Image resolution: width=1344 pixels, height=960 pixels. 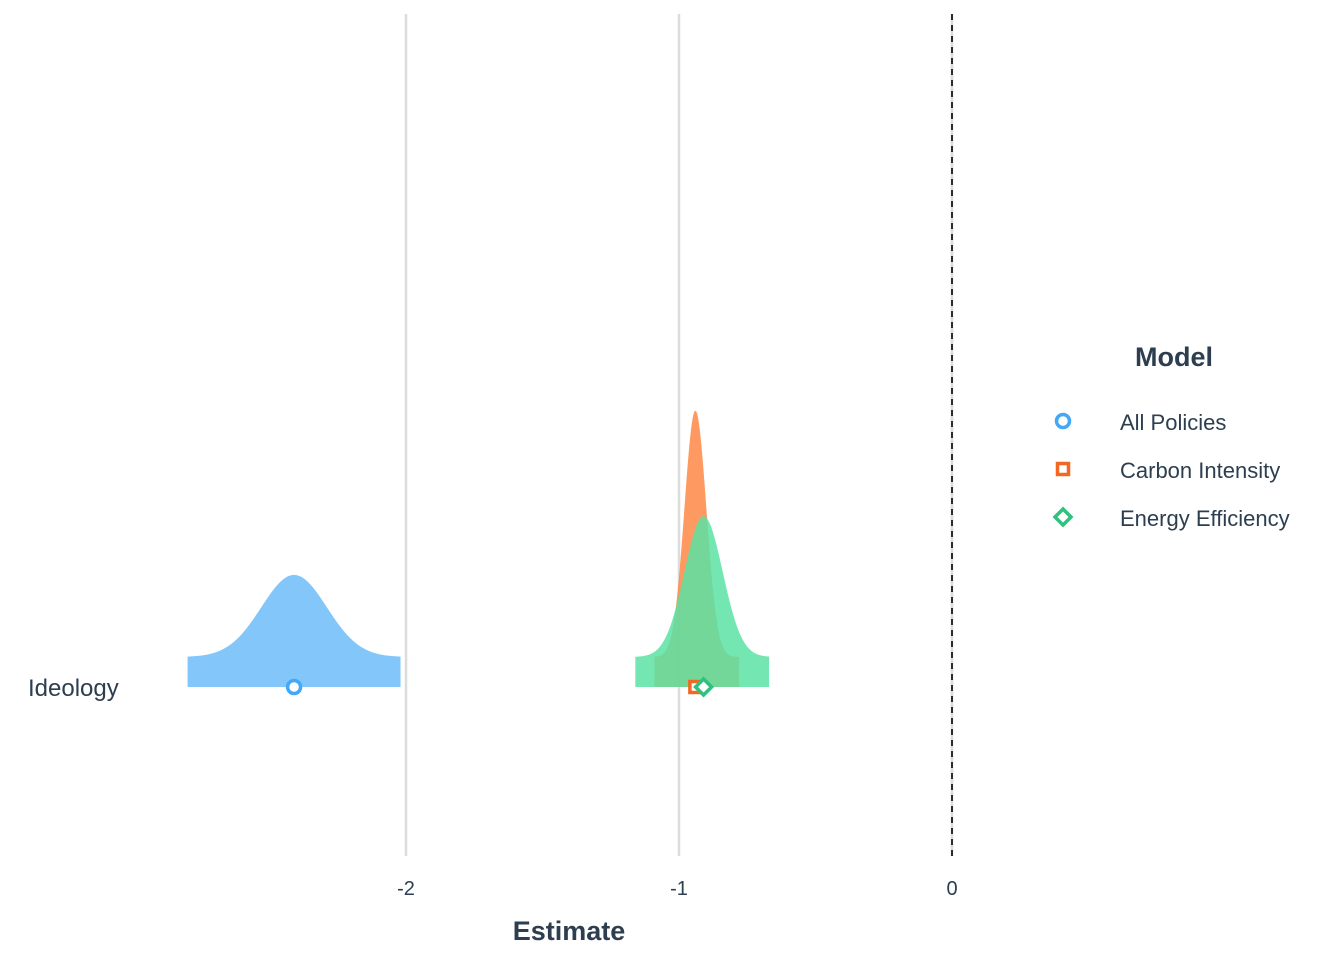 I want to click on legend-label-energy-efficiency: Energy Efficiency, so click(x=1205, y=518).